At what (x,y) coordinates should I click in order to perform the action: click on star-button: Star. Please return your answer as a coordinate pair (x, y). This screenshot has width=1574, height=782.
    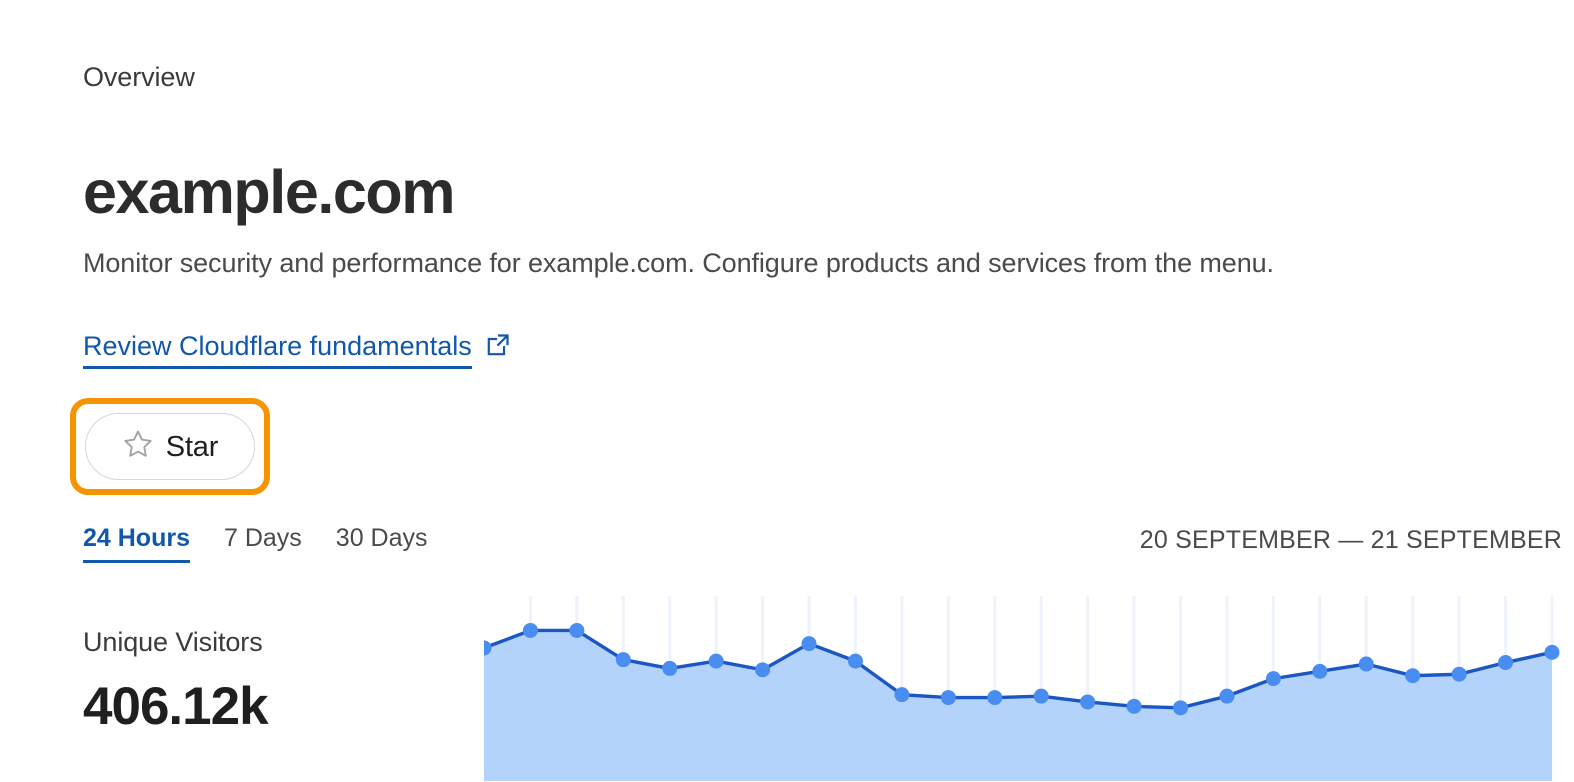
    Looking at the image, I should click on (170, 446).